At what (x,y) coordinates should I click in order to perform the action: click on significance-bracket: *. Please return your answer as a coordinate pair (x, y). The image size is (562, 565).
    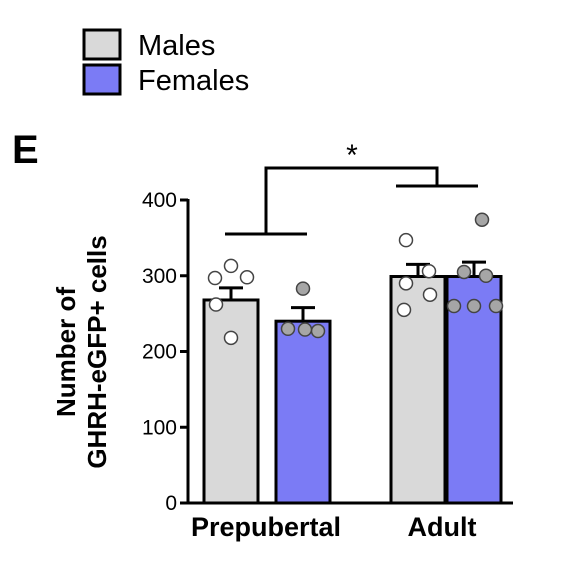
    Looking at the image, I should click on (351, 187).